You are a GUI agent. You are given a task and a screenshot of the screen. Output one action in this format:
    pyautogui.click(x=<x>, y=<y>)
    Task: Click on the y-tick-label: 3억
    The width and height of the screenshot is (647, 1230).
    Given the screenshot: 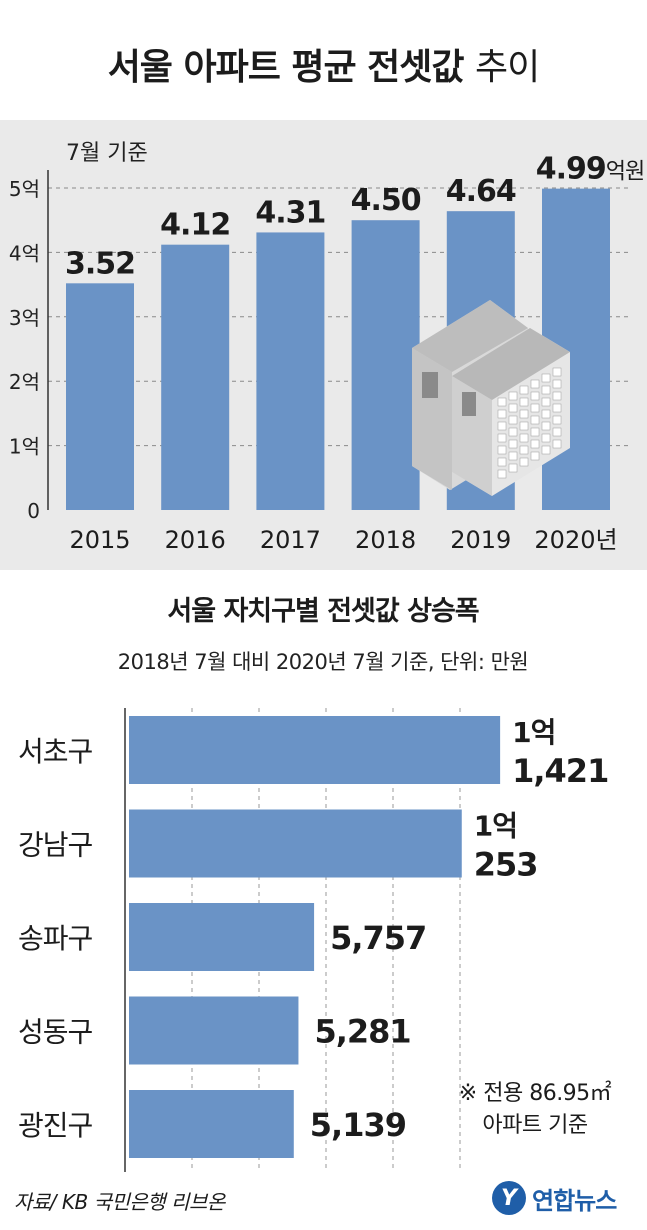 What is the action you would take?
    pyautogui.click(x=24, y=318)
    